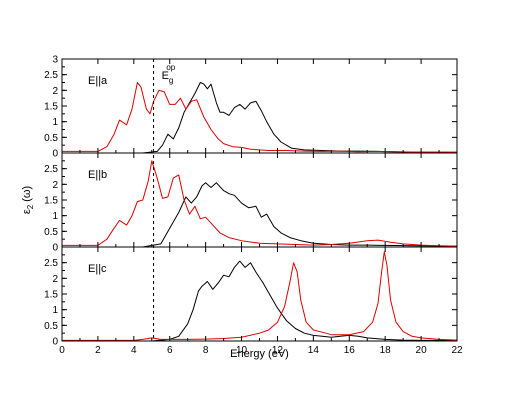 This screenshot has height=400, width=518. What do you see at coordinates (386, 350) in the screenshot?
I see `x-tick-label: 18` at bounding box center [386, 350].